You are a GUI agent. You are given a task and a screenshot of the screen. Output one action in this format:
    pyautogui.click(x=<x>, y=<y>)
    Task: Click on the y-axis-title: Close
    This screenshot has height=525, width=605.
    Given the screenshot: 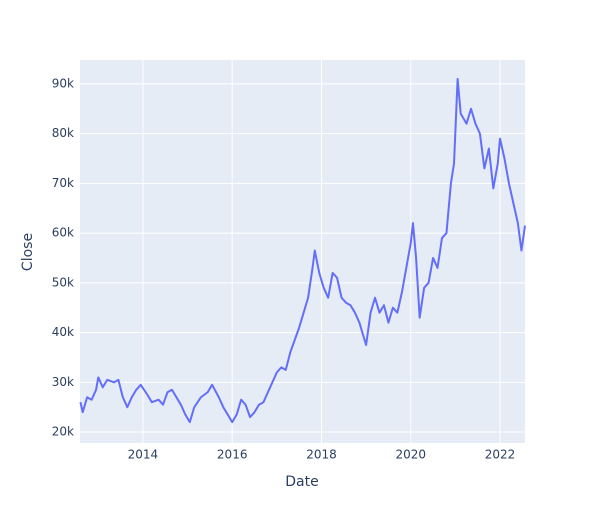 What is the action you would take?
    pyautogui.click(x=28, y=252)
    